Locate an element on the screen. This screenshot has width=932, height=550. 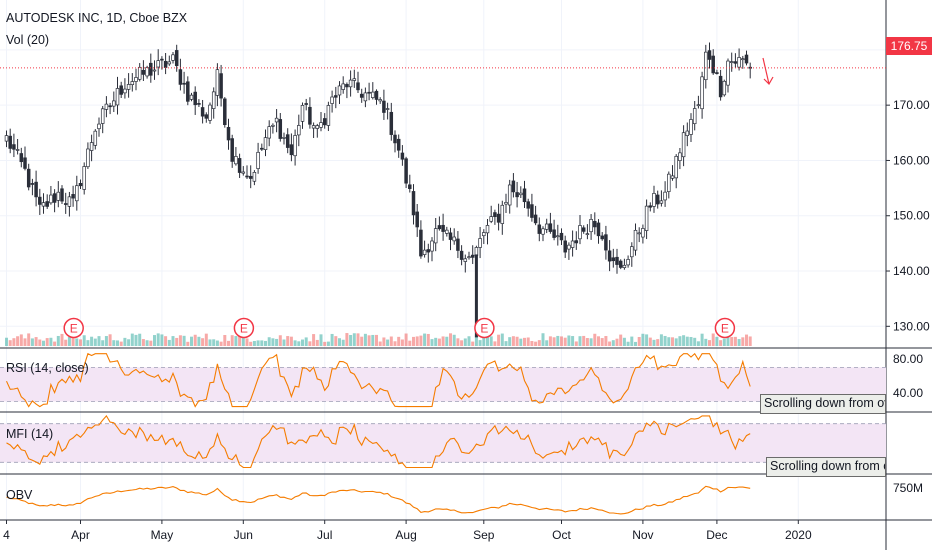
mfi-band is located at coordinates (443, 443).